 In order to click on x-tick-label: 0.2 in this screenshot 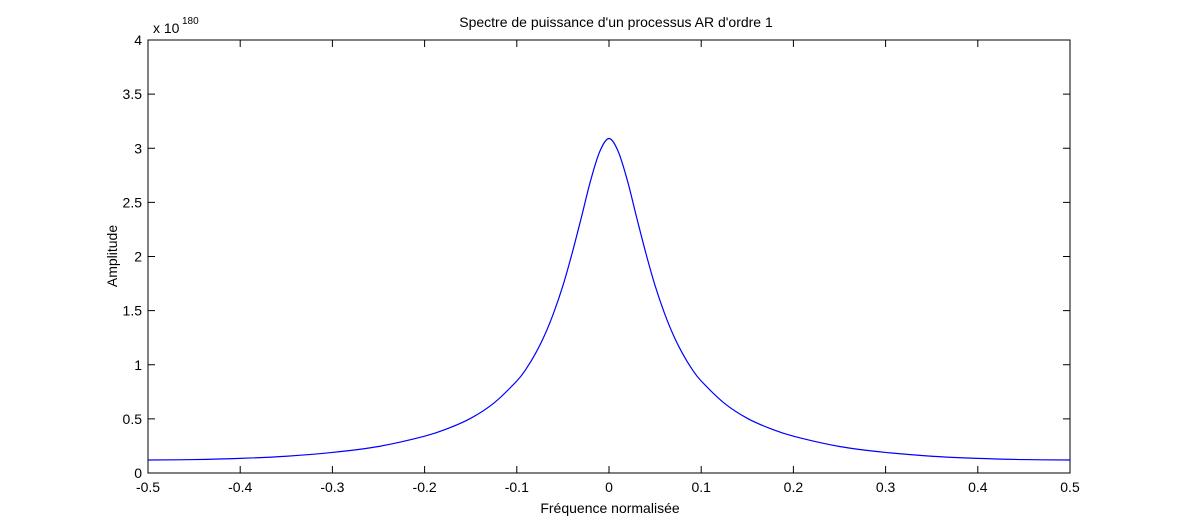, I will do `click(794, 487)`.